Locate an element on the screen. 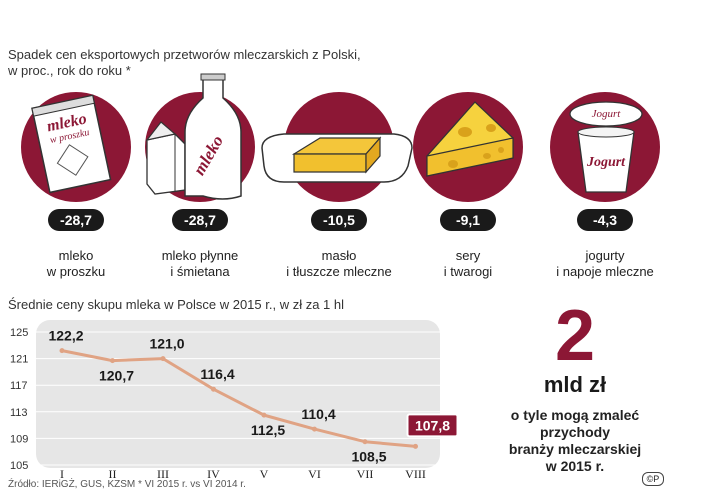 The height and width of the screenshot is (495, 720). callout-line-3: branży mleczarskiej is located at coordinates (575, 449).